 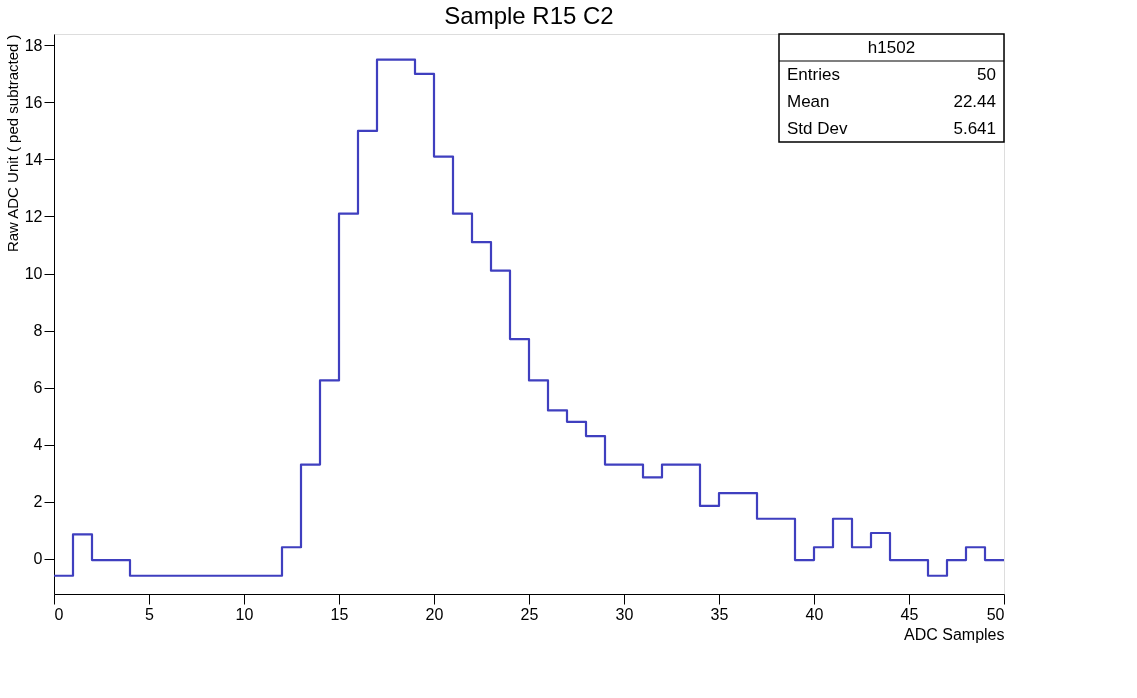 What do you see at coordinates (974, 128) in the screenshot?
I see `annotation: 5.641` at bounding box center [974, 128].